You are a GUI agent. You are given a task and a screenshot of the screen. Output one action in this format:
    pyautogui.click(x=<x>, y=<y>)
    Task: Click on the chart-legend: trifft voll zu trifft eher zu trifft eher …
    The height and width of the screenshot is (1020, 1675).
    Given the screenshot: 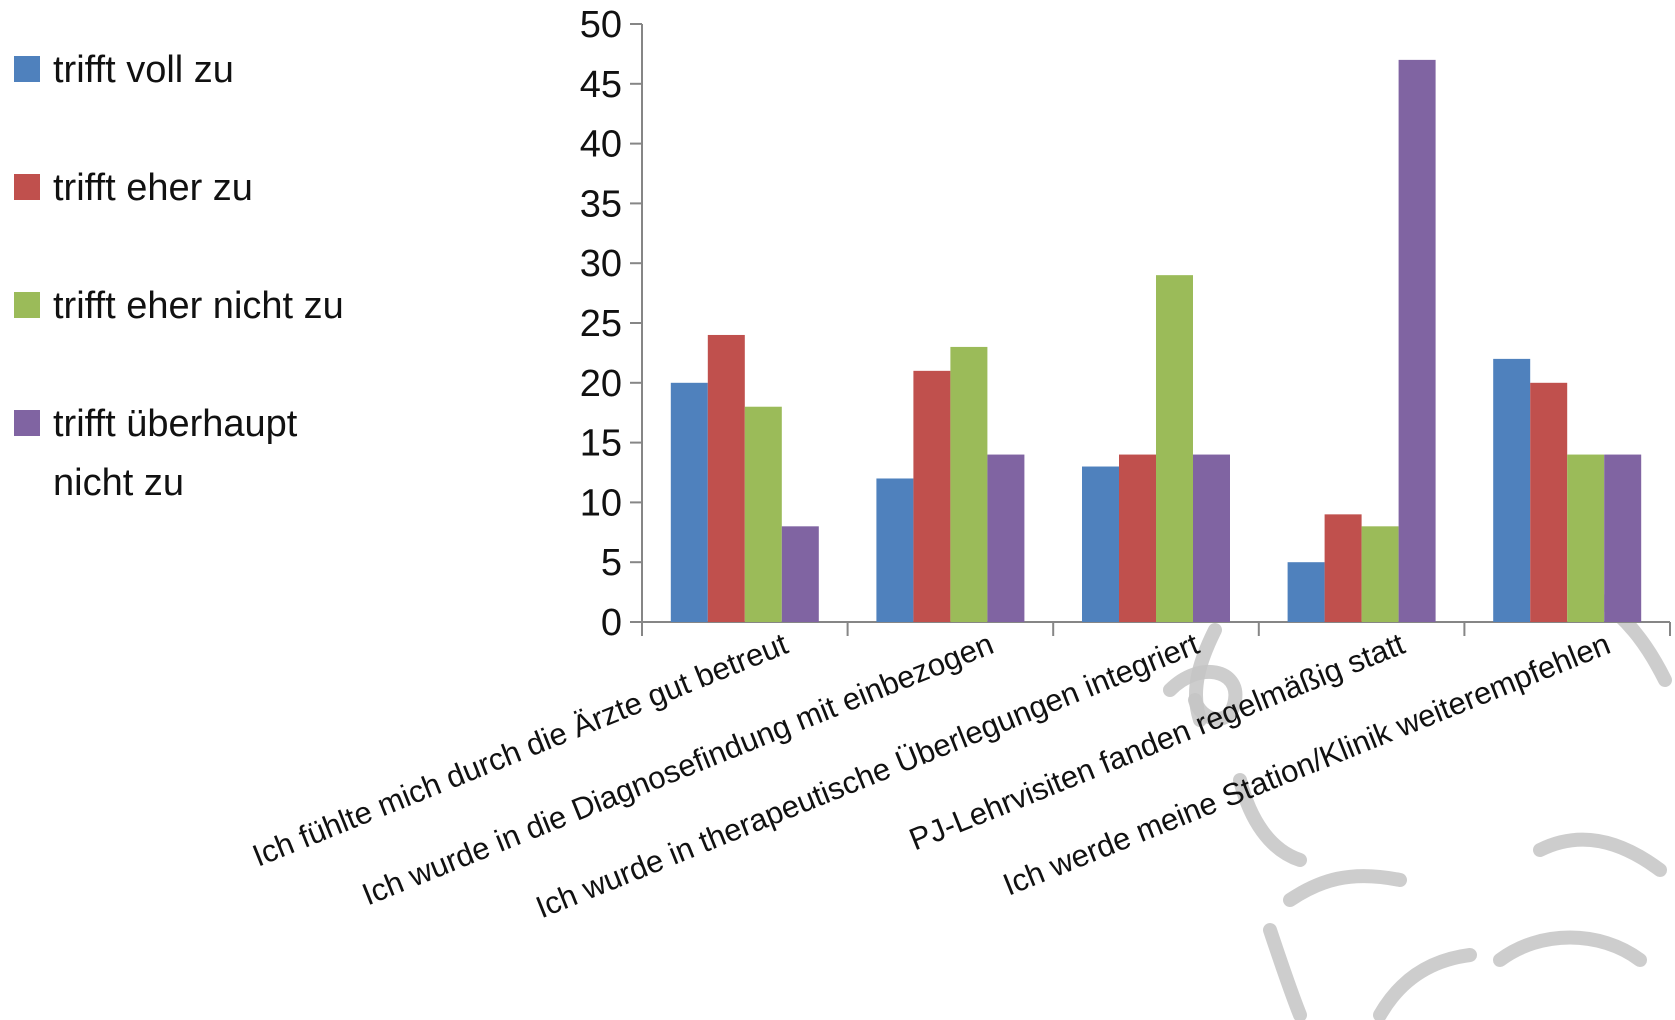 What is the action you would take?
    pyautogui.click(x=179, y=276)
    